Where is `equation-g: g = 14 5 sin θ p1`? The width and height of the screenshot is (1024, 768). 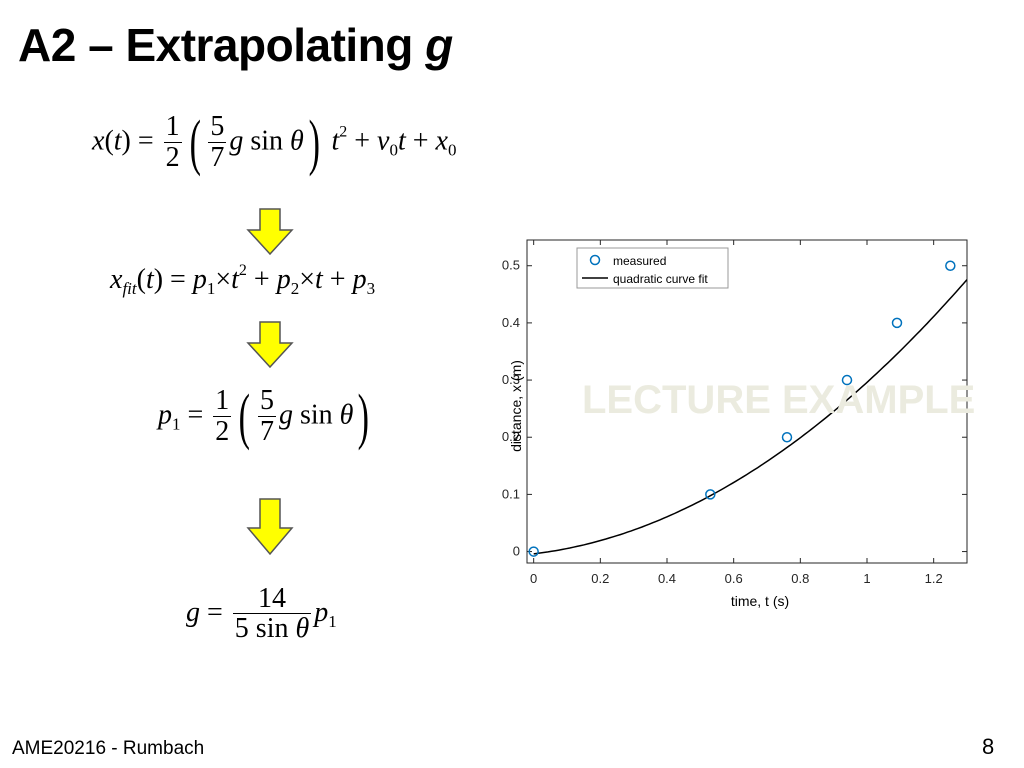 equation-g: g = 14 5 sin θ p1 is located at coordinates (261, 614).